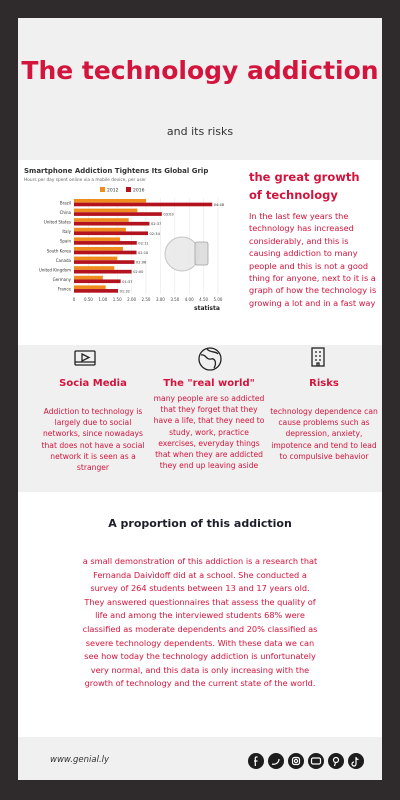 This screenshot has width=400, height=800. I want to click on x-tick-label: 2.50, so click(146, 299).